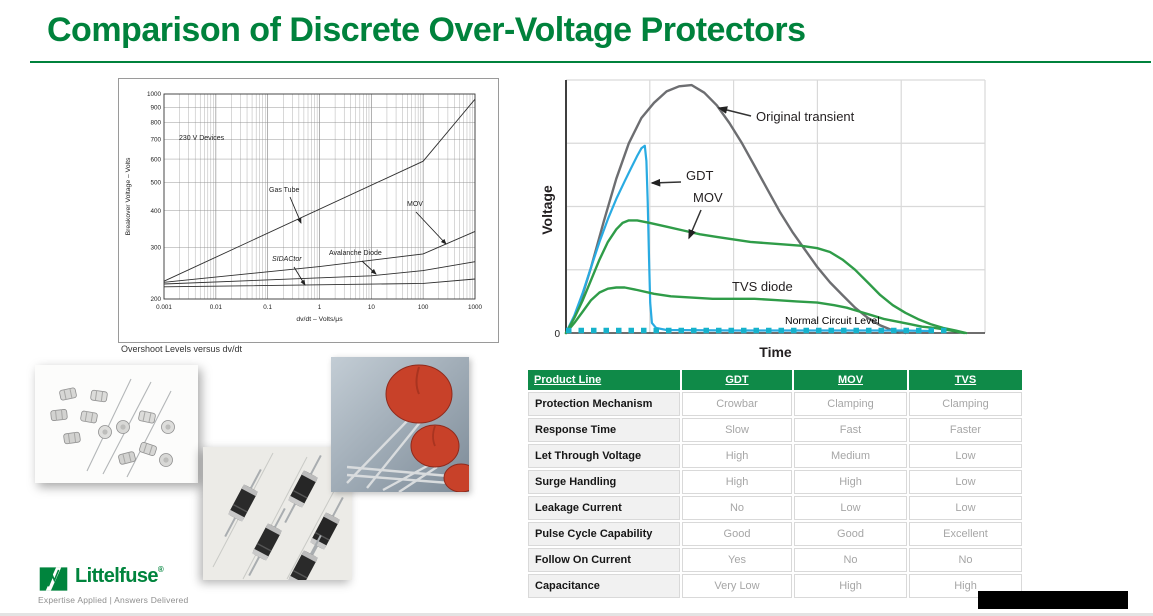  I want to click on y-tick-label: 400, so click(155, 211).